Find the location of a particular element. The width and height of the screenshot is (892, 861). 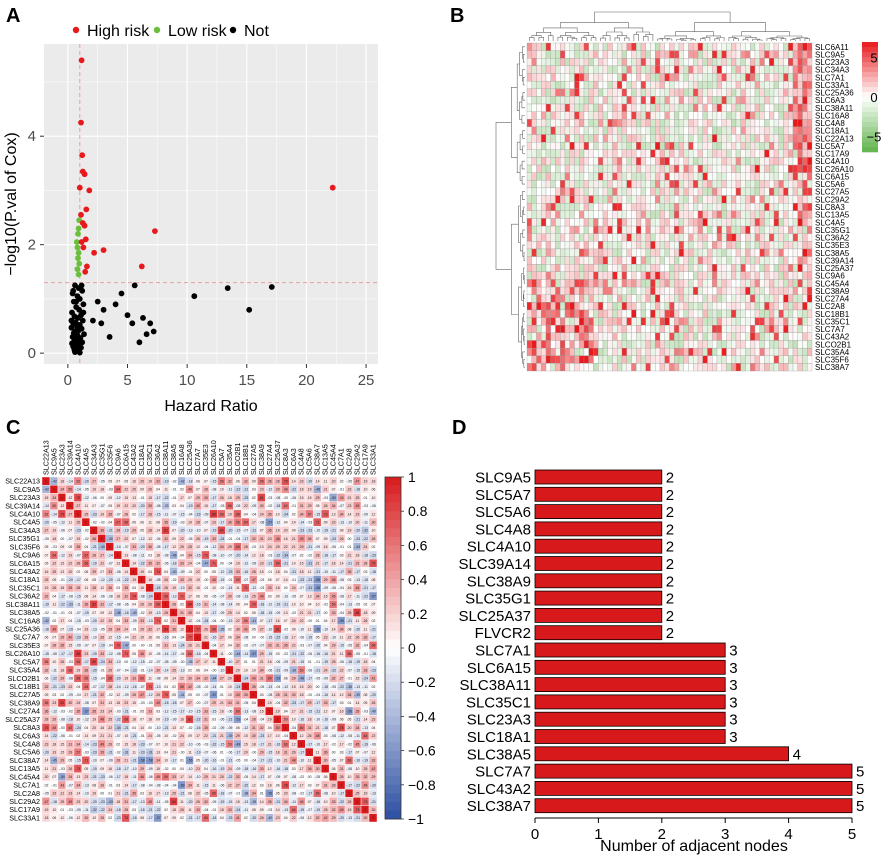

panel-a-point-high-risk is located at coordinates (82, 242).